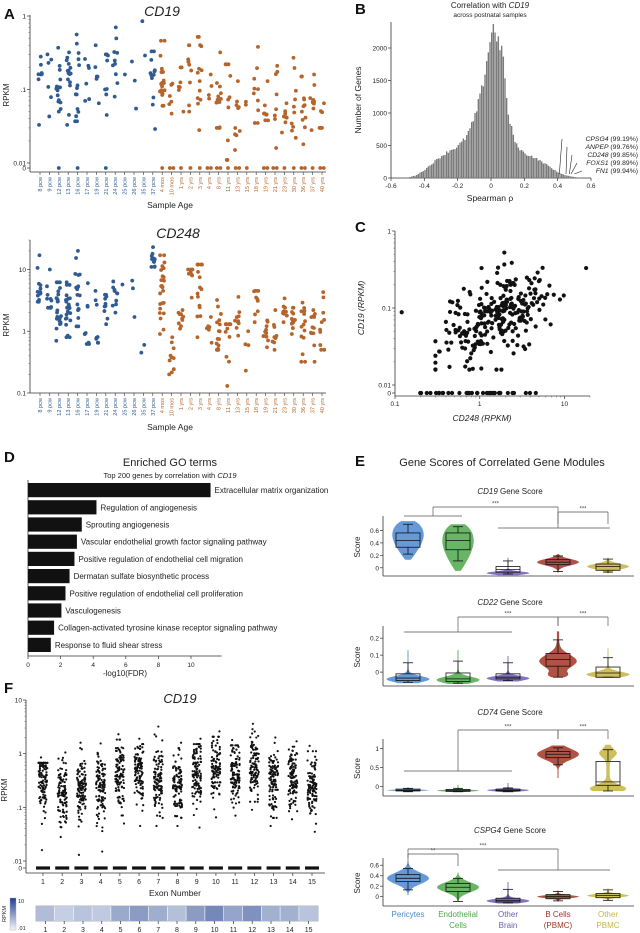 The image size is (640, 933). Describe the element at coordinates (92, 611) in the screenshot. I see `go-term-label: Vasculogenesis` at that location.